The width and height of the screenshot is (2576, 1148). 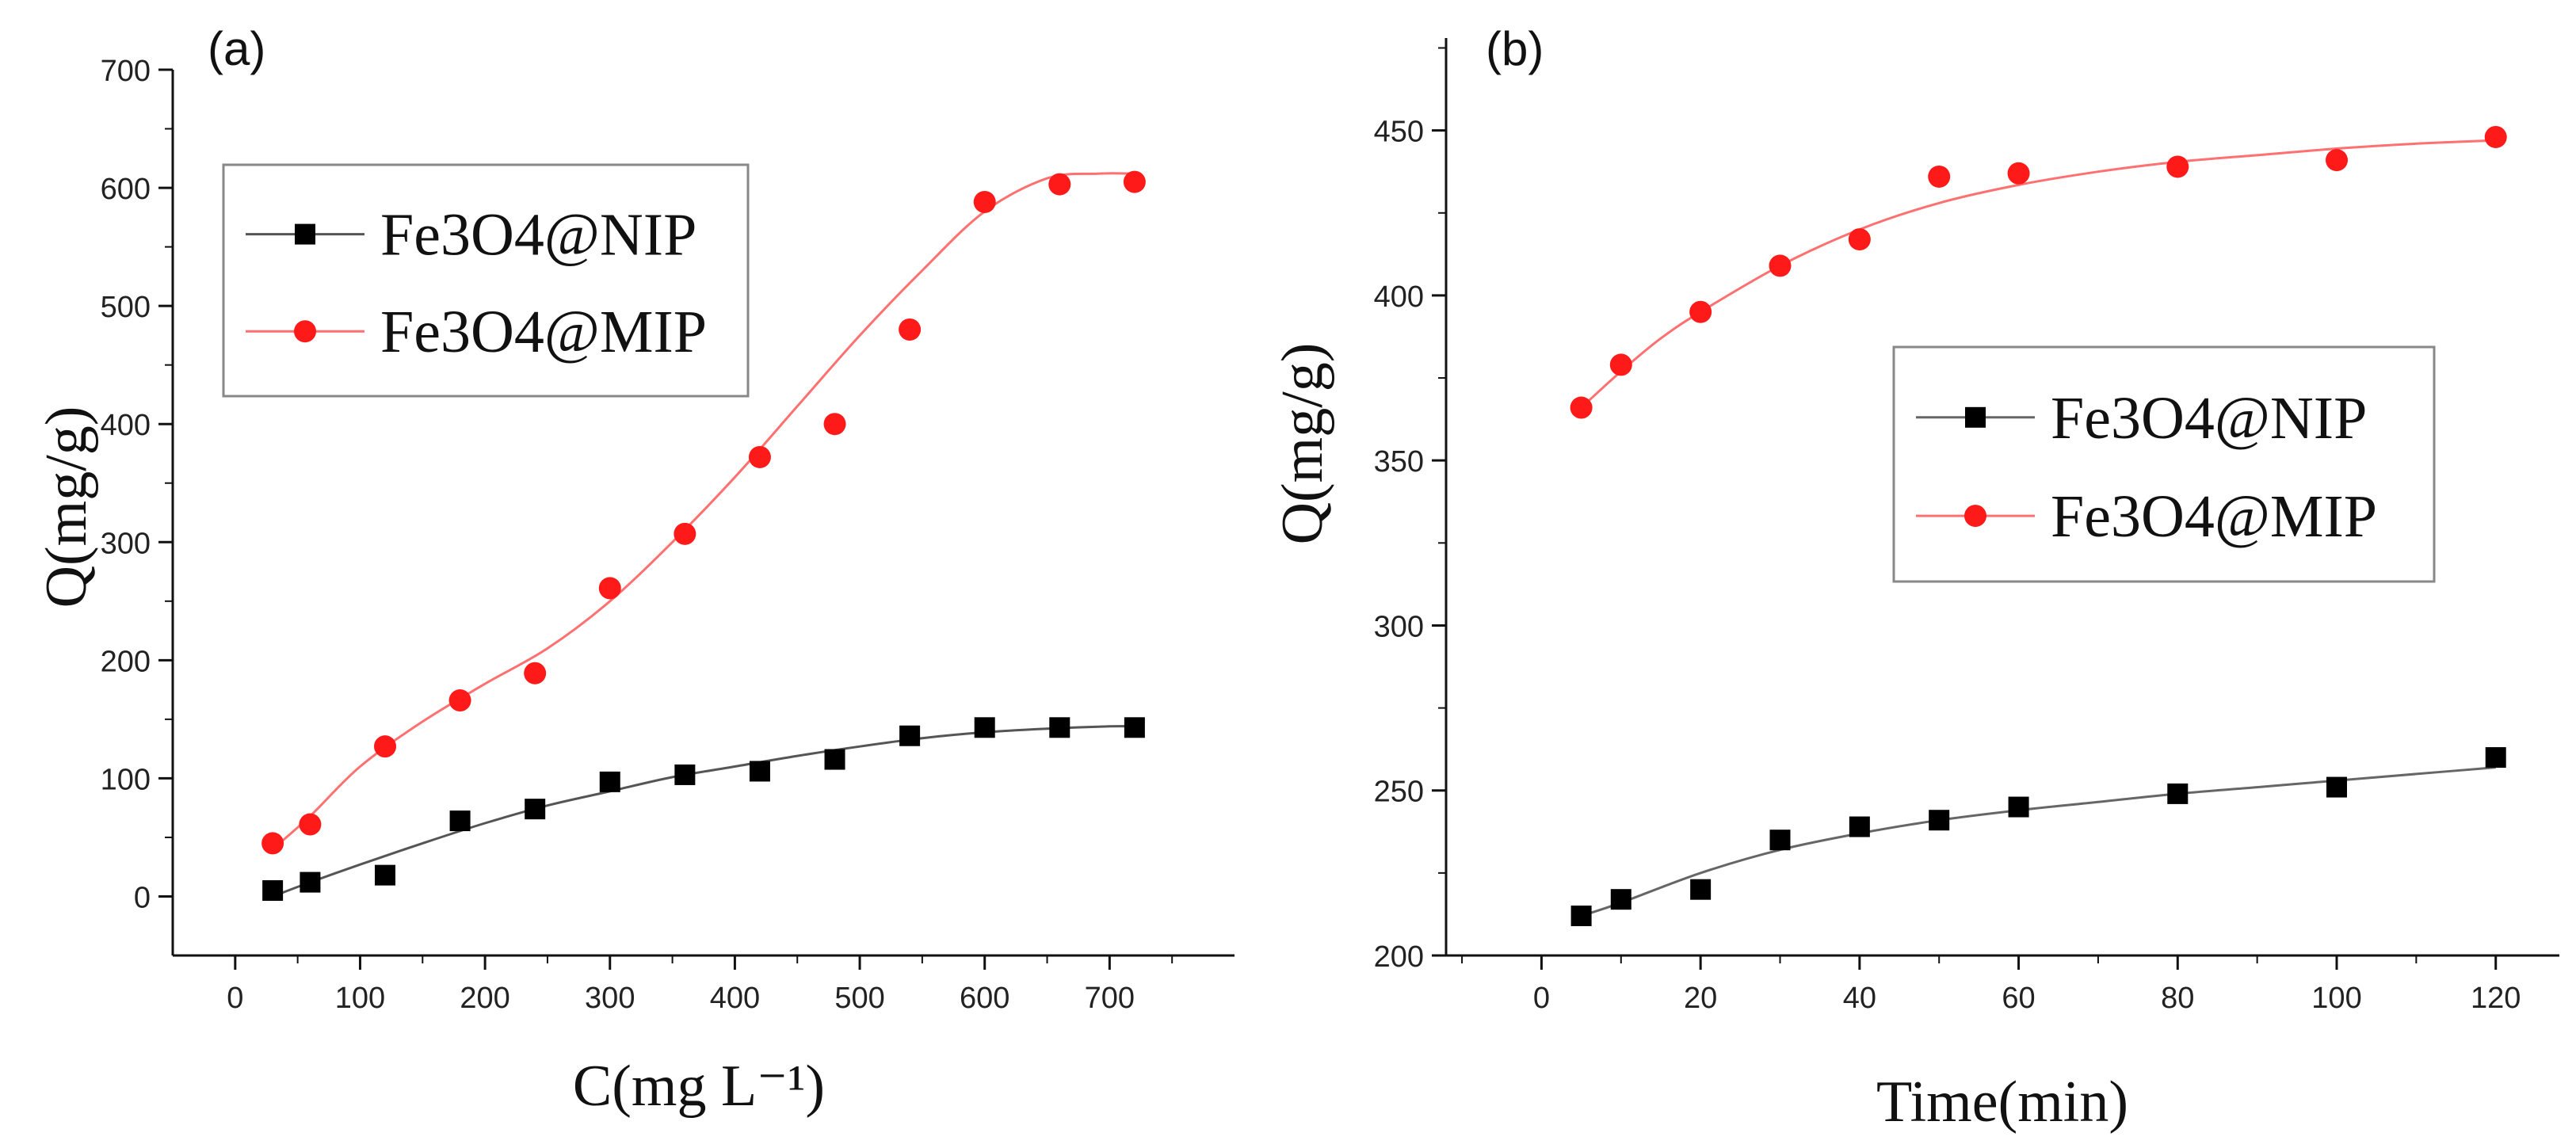 What do you see at coordinates (735, 998) in the screenshot?
I see `x-tick-label: 400` at bounding box center [735, 998].